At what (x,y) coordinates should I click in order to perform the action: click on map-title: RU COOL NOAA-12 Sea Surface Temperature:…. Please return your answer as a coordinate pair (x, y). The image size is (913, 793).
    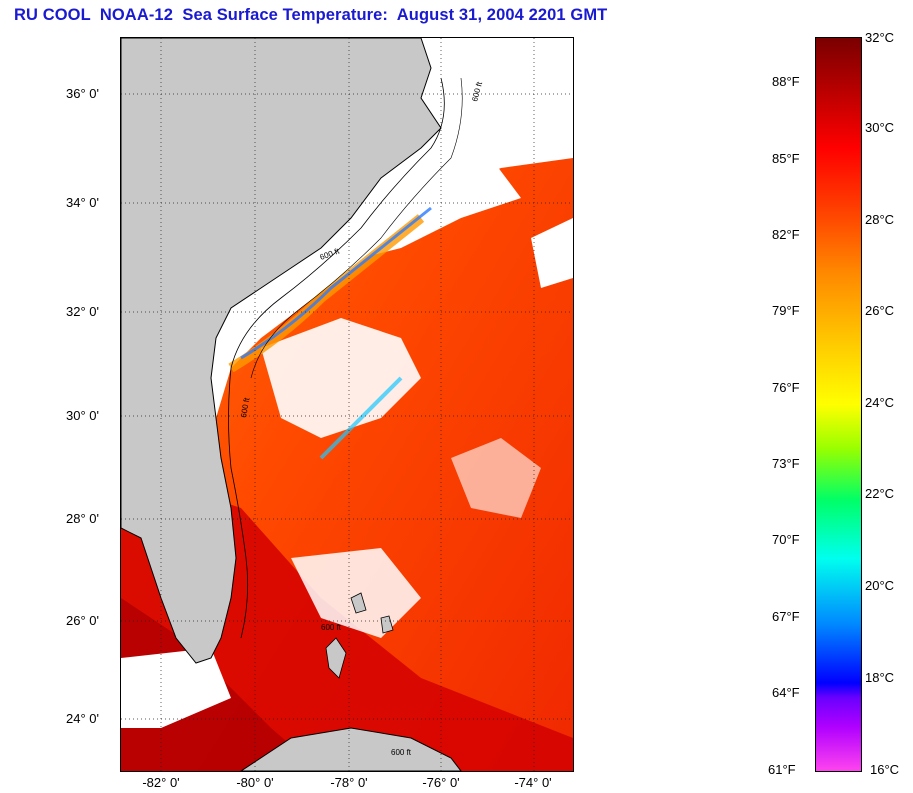
    Looking at the image, I should click on (311, 15).